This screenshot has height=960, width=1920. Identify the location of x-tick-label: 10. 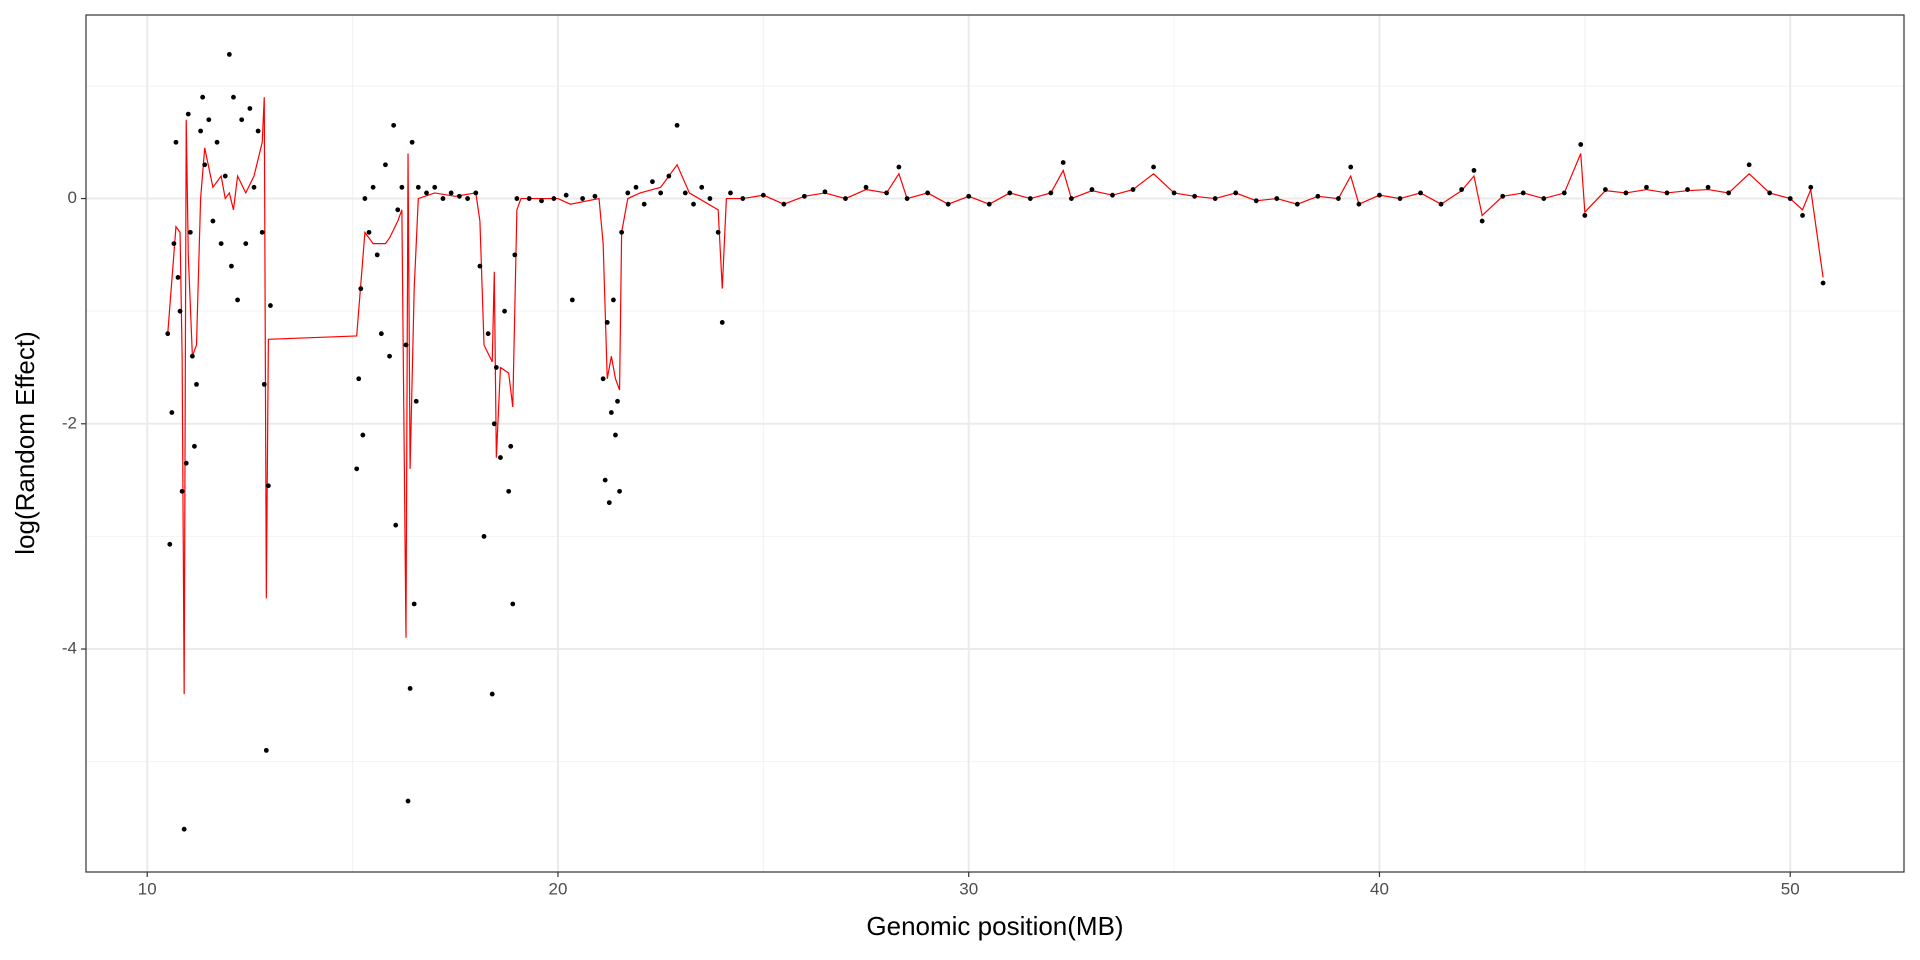
(147, 888).